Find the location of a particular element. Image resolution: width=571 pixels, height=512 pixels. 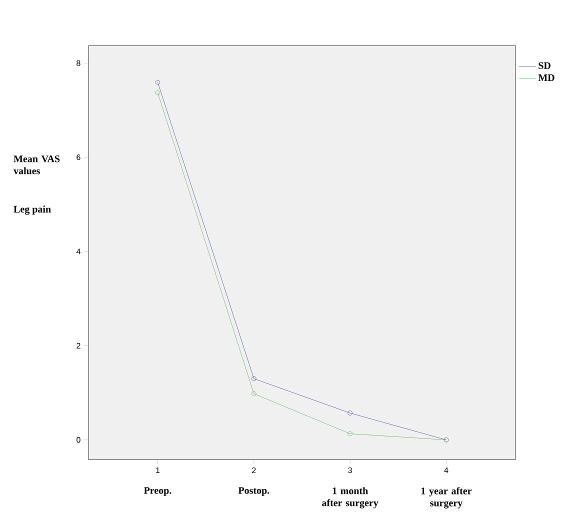

y-tick-label: 2 is located at coordinates (78, 346).